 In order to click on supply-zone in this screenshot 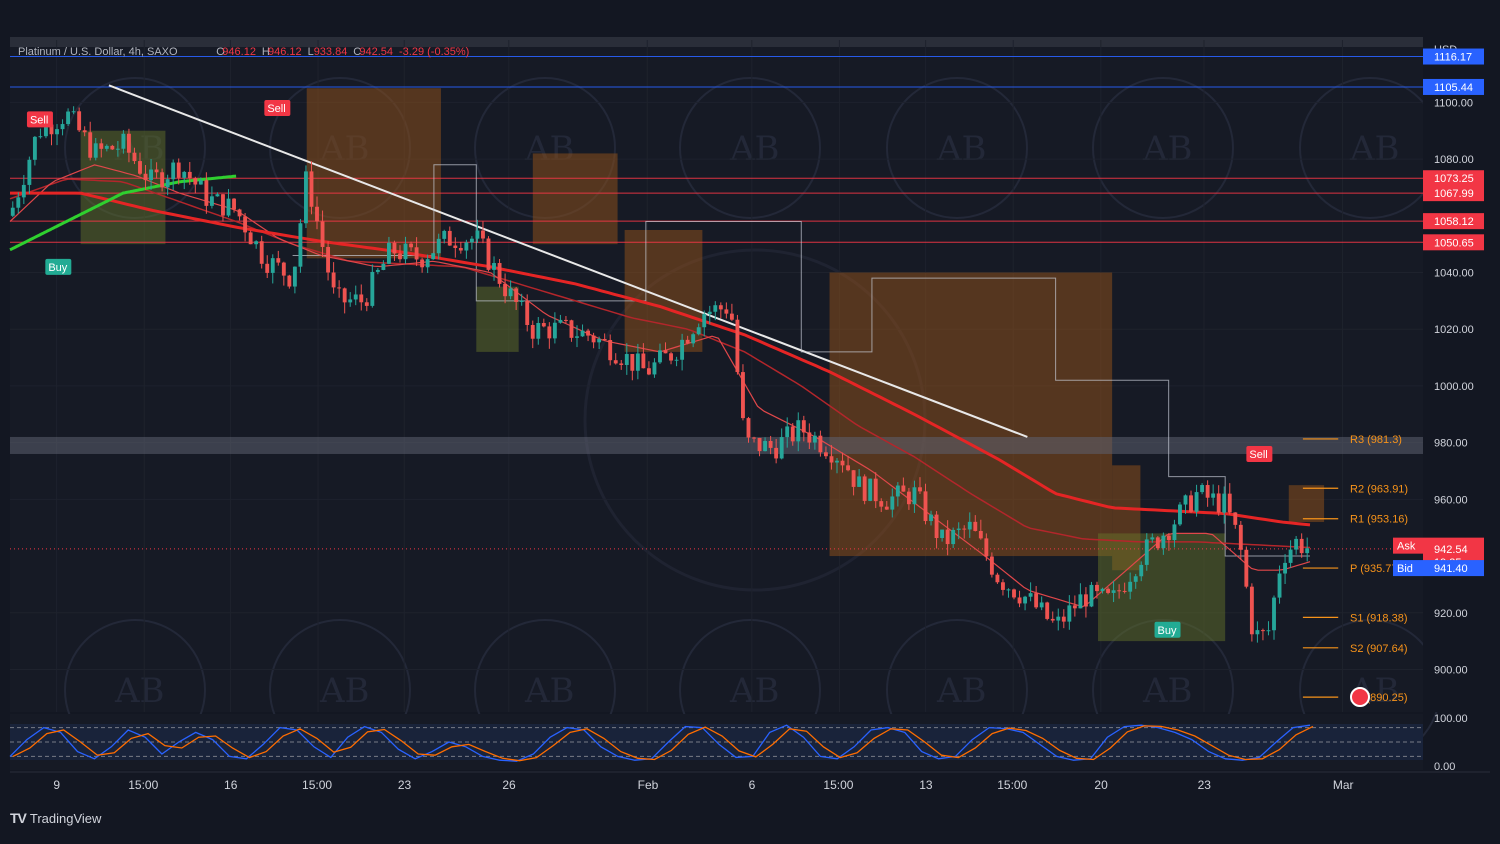, I will do `click(1306, 504)`.